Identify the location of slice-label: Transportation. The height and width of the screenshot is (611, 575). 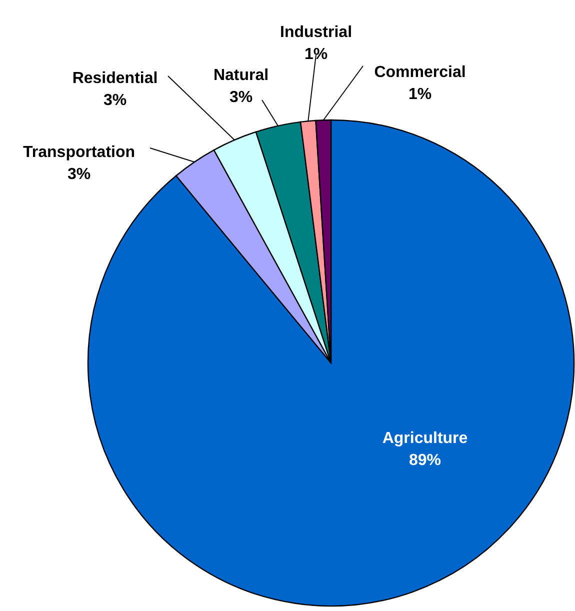
(79, 152).